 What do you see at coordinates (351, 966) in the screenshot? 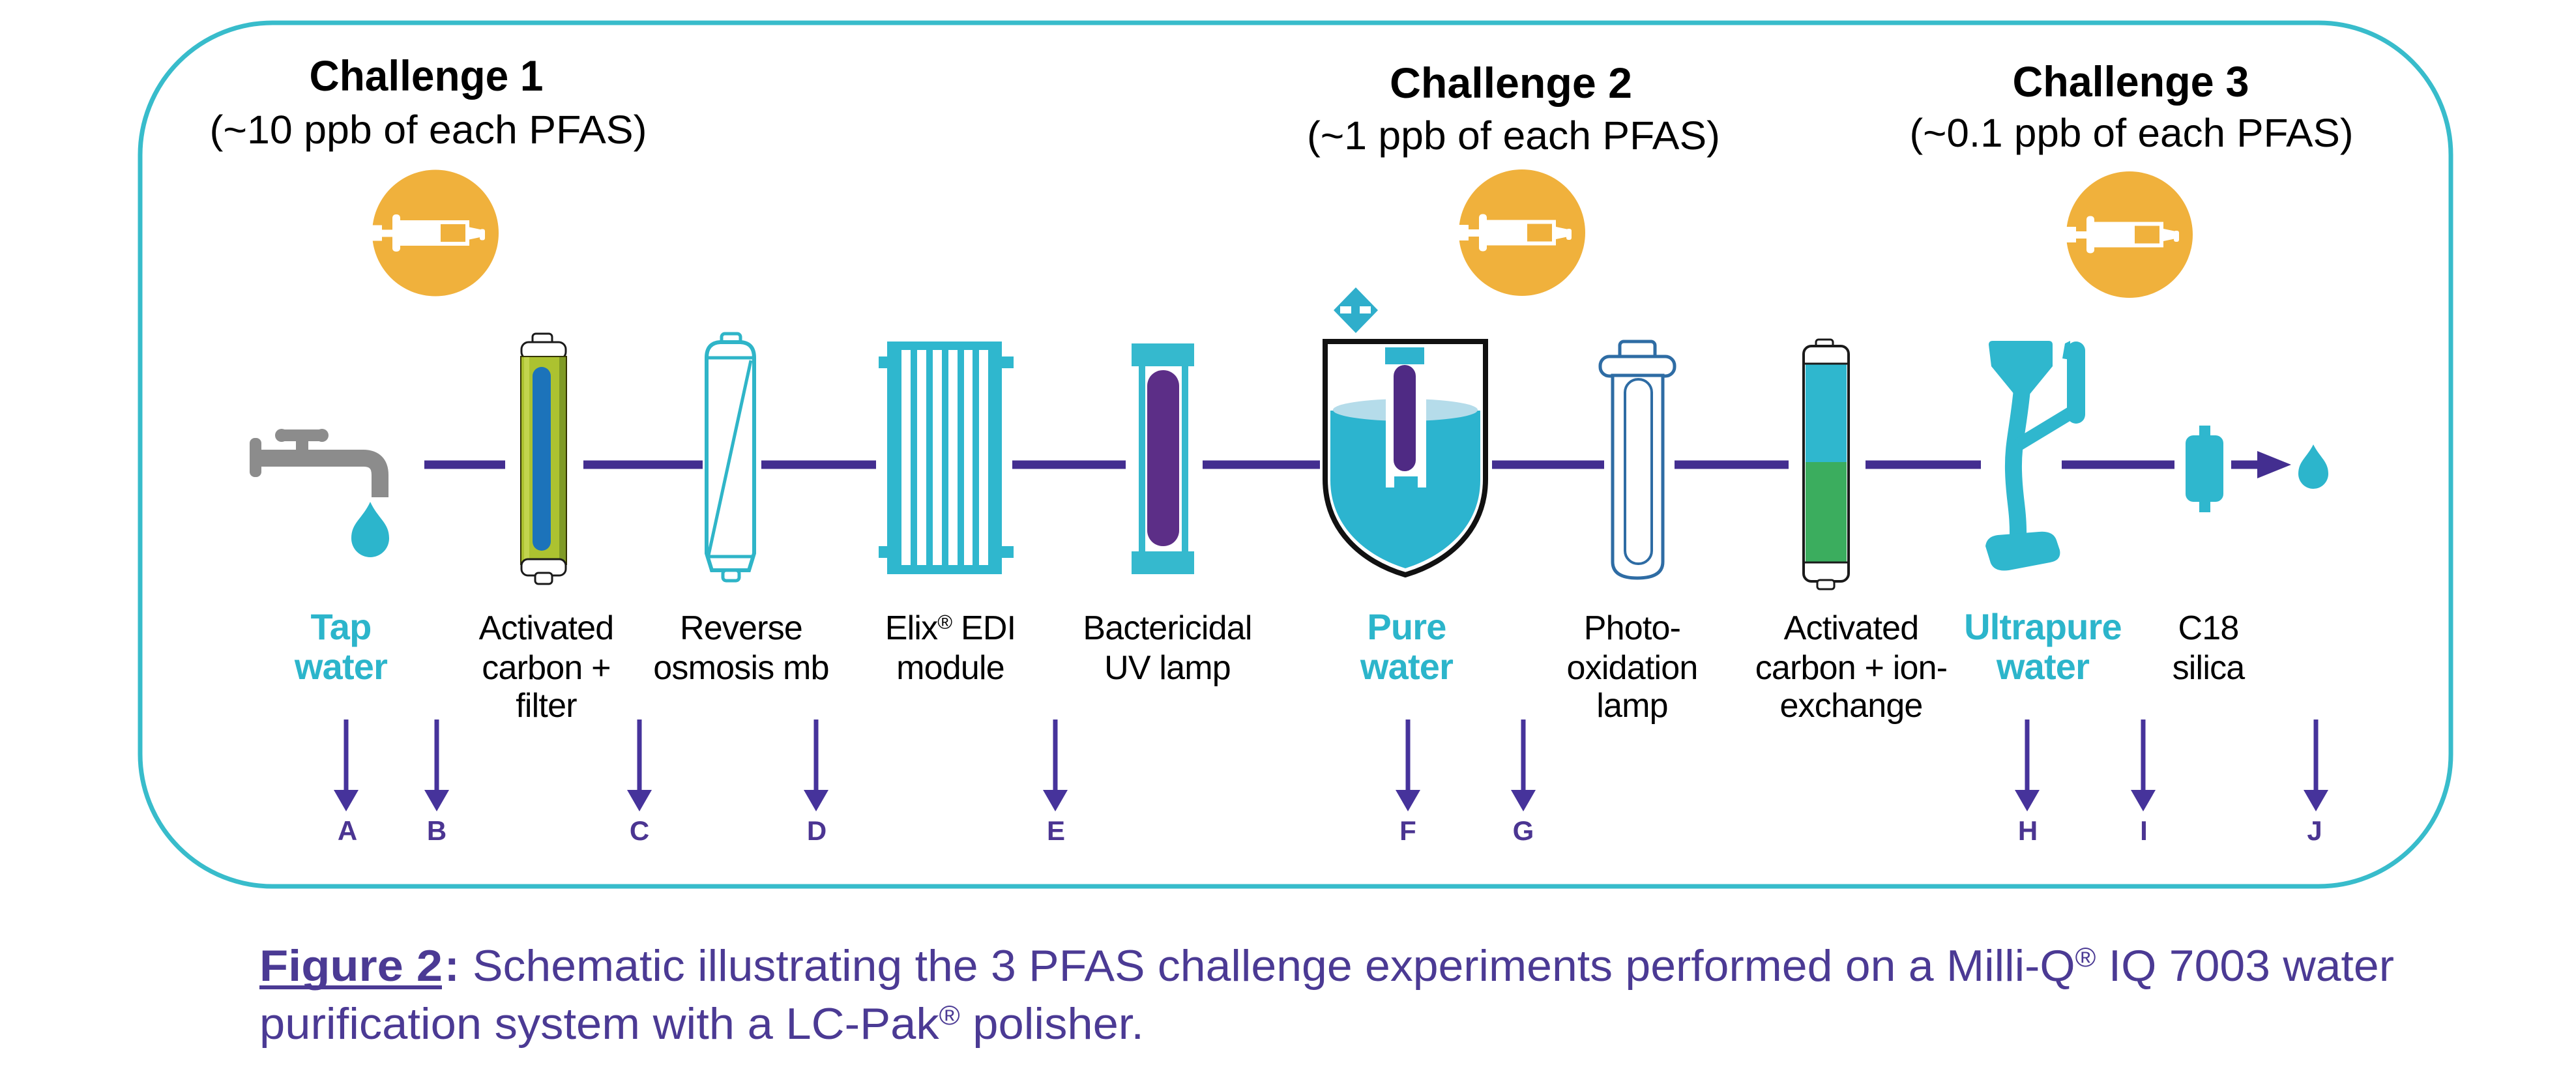
I see `svg-text: Figure 2` at bounding box center [351, 966].